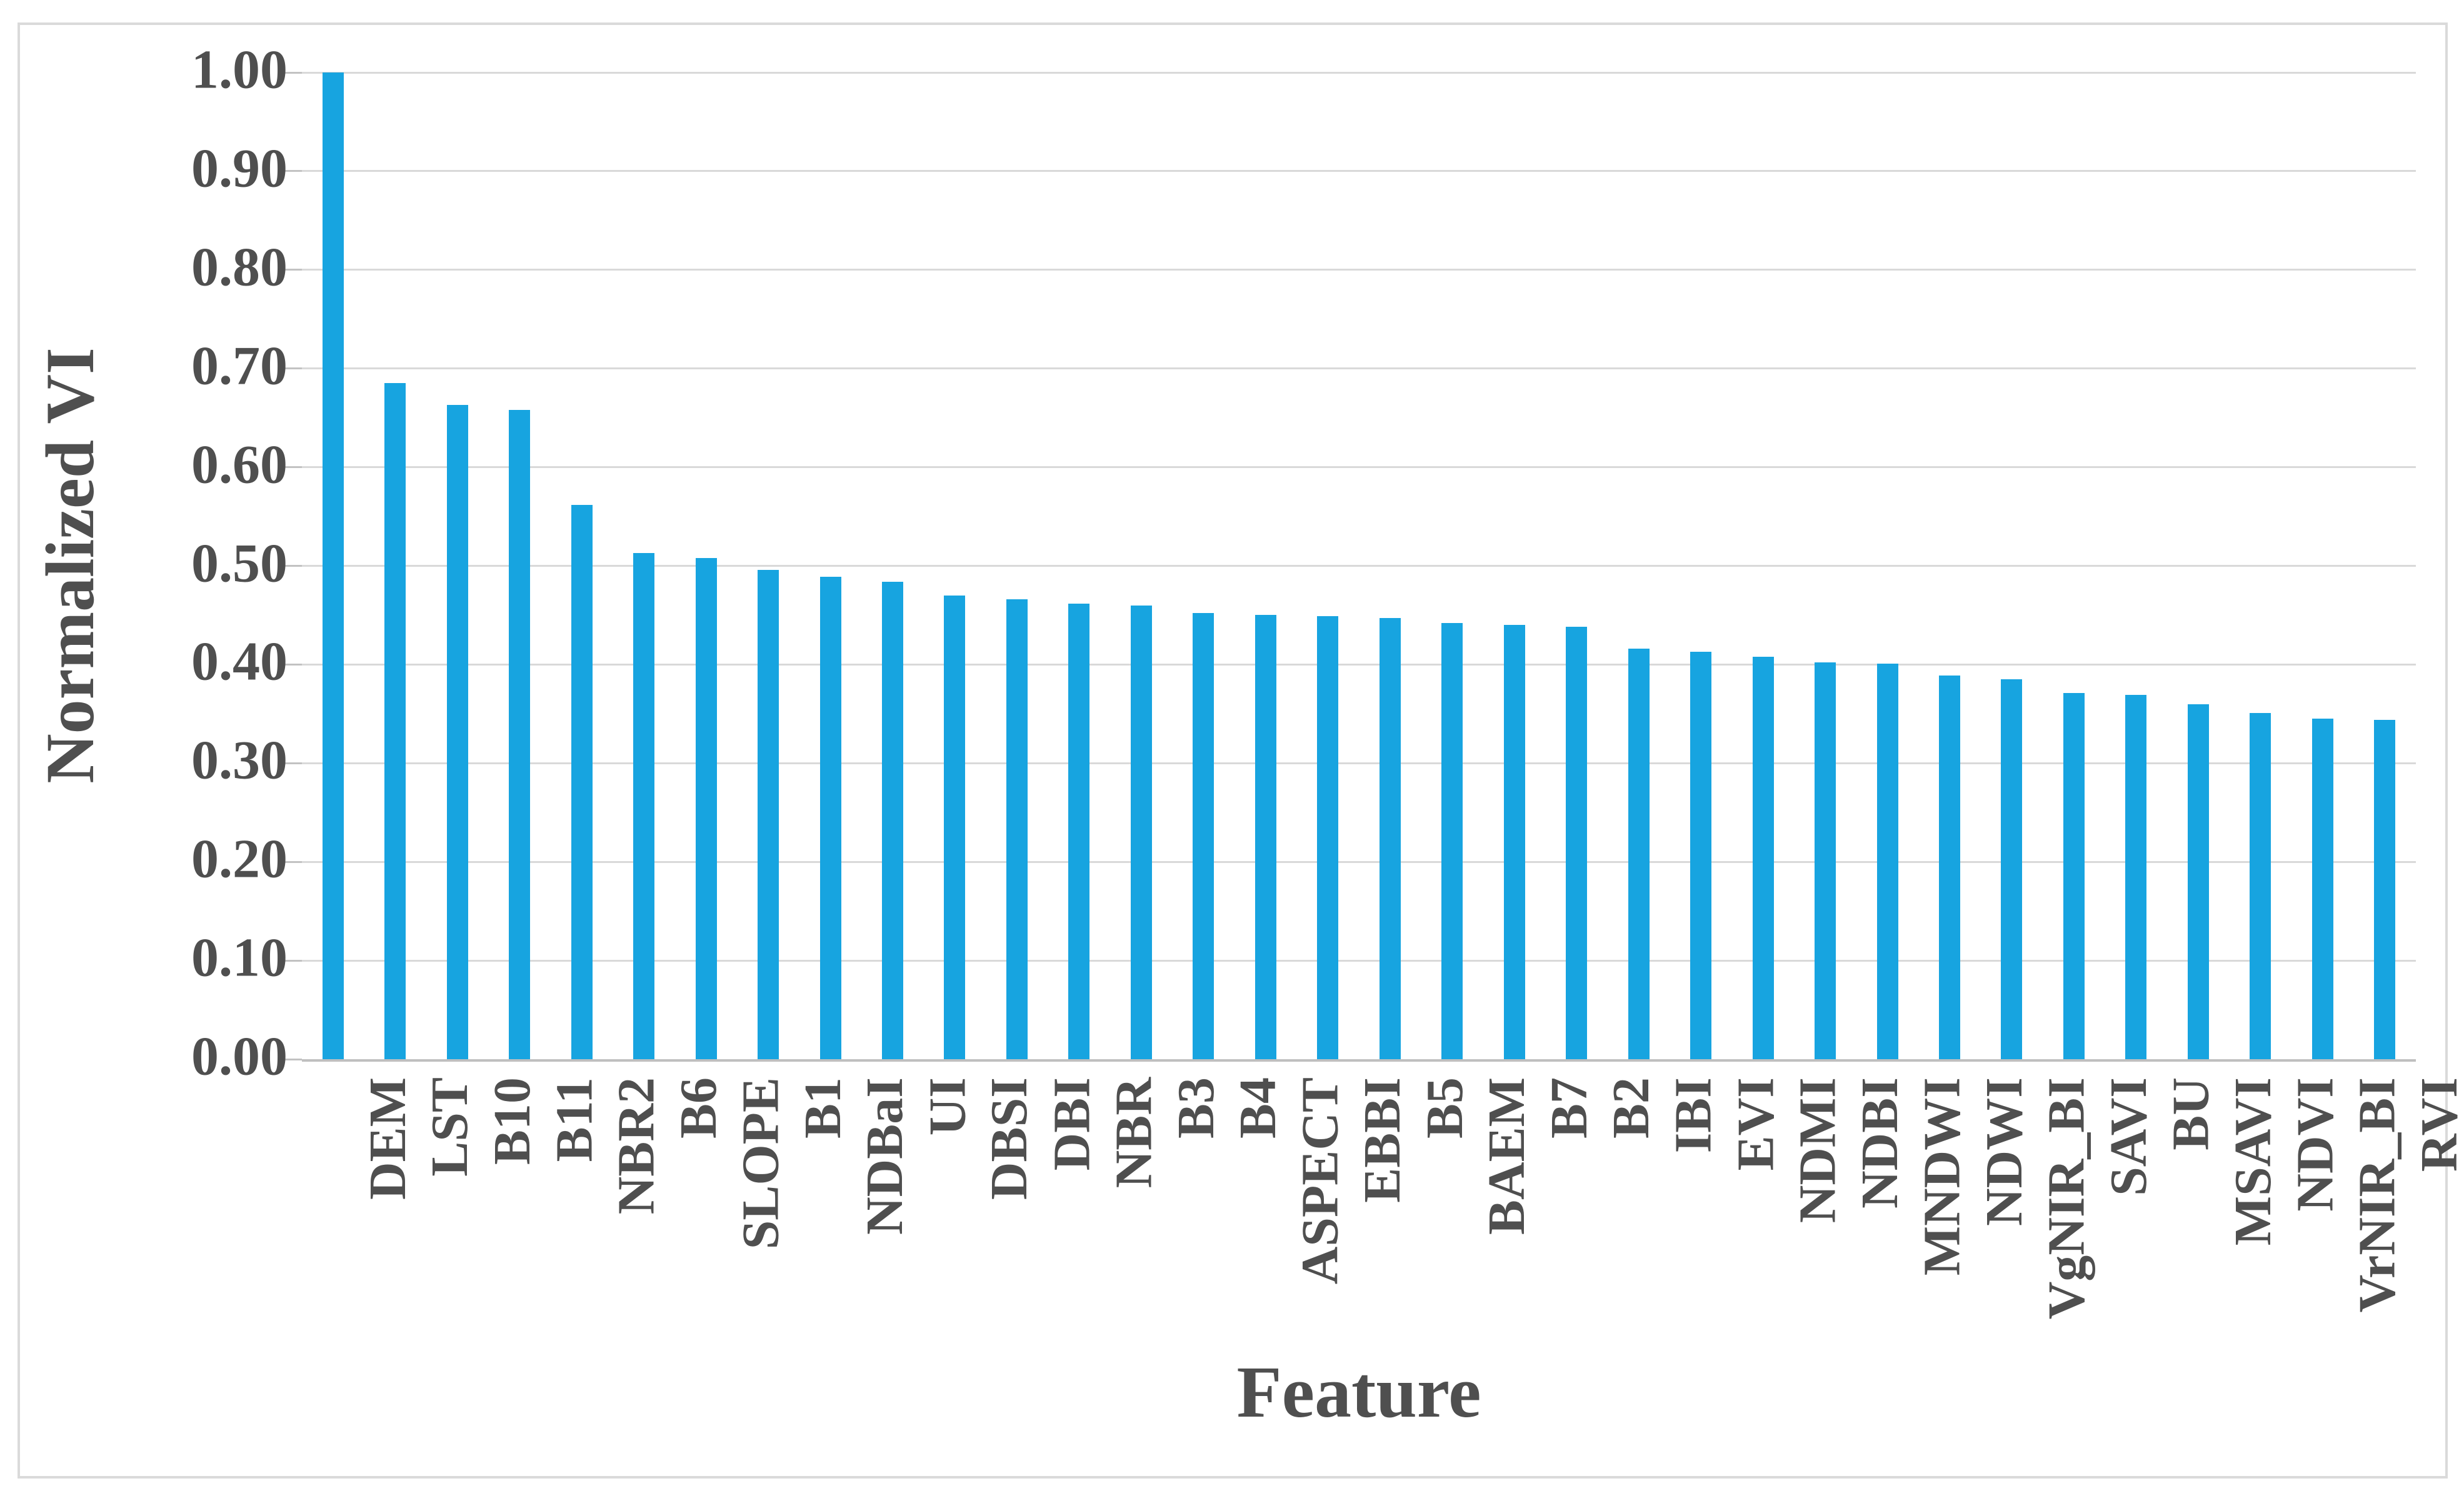 The height and width of the screenshot is (1496, 2464). I want to click on x-tick-label-DBSI: DBSI, so click(1009, 1138).